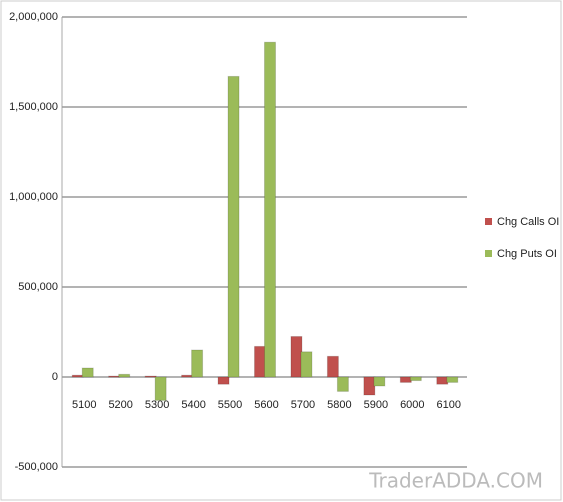  What do you see at coordinates (84, 405) in the screenshot?
I see `x-tick-label: 5100` at bounding box center [84, 405].